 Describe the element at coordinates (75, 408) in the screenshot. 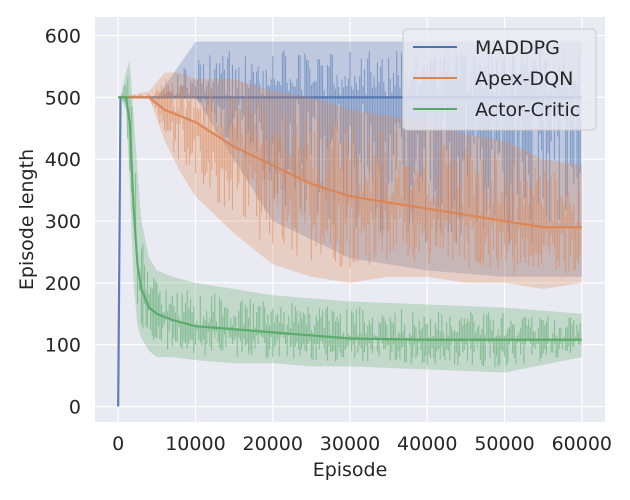

I see `y-tick-label: 0` at that location.